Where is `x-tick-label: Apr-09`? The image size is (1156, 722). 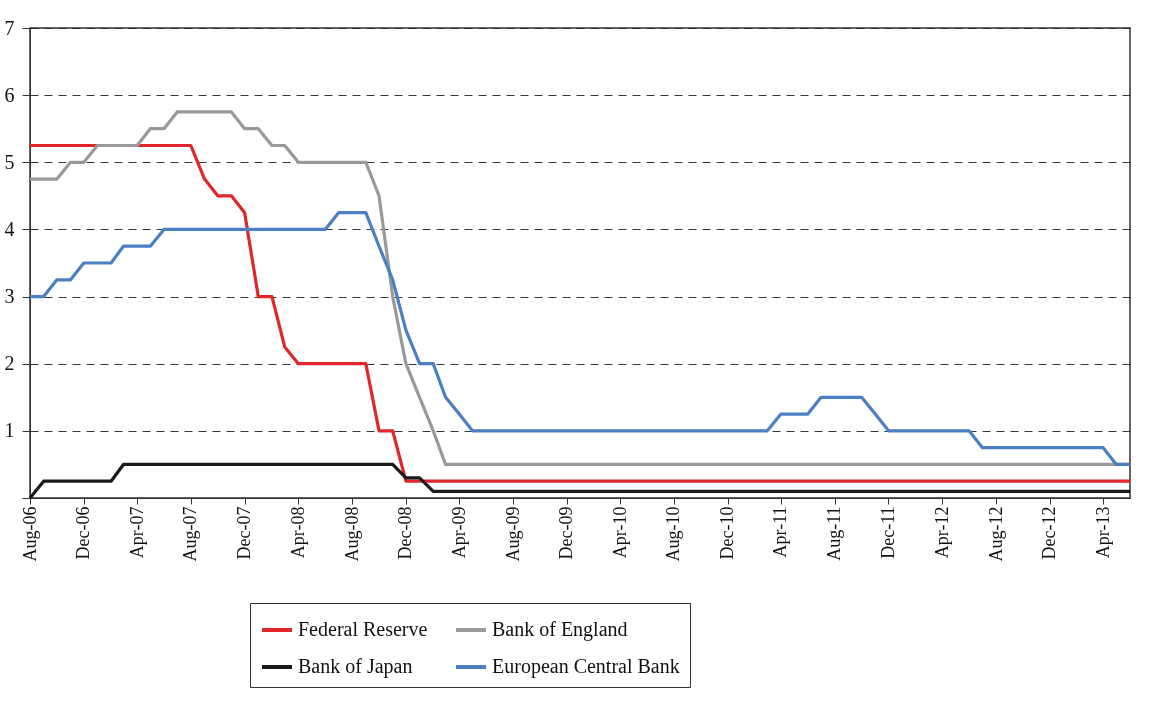
x-tick-label: Apr-09 is located at coordinates (458, 532).